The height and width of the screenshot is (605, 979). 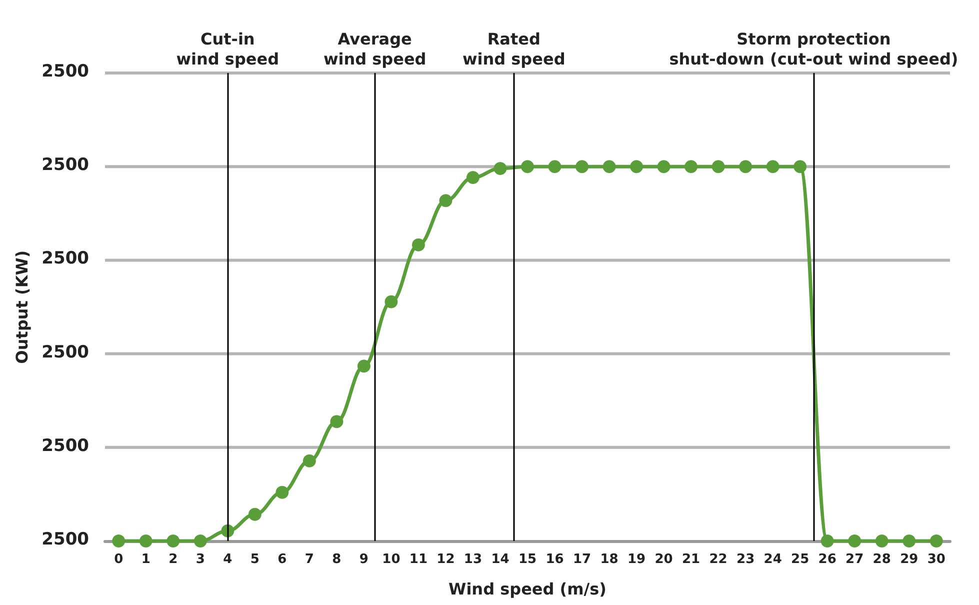 I want to click on x-tick-label: 22, so click(x=718, y=559).